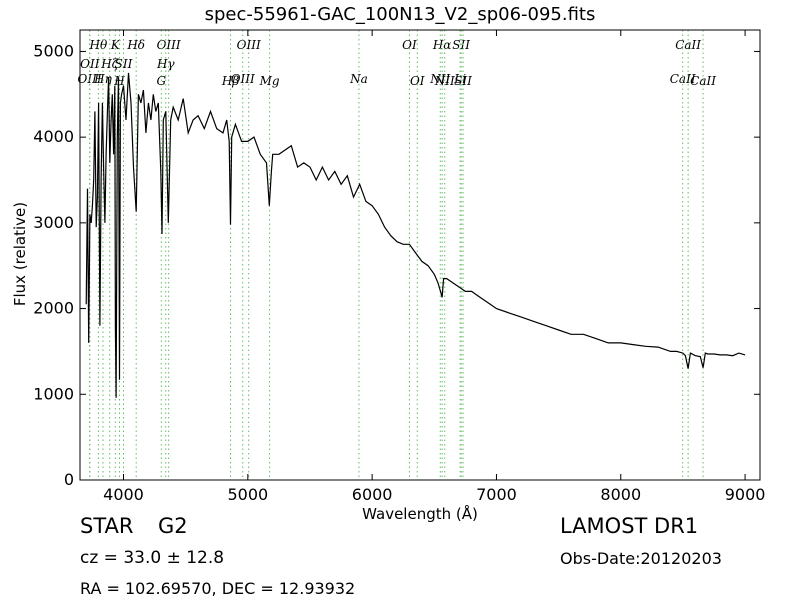 The image size is (800, 600). Describe the element at coordinates (218, 588) in the screenshot. I see `coordinates-readout: RA = 102.69570, DEC = 12.93932` at that location.